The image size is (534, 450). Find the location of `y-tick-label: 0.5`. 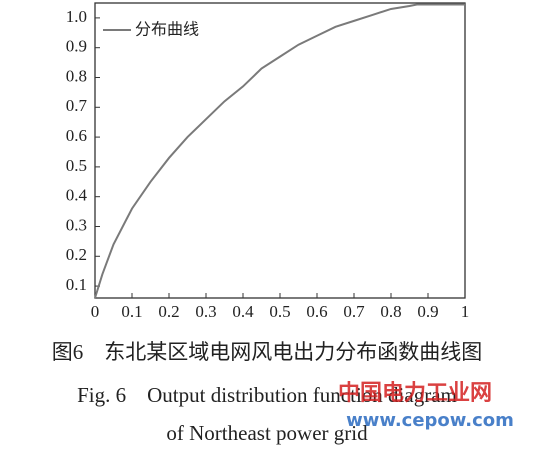

y-tick-label: 0.5 is located at coordinates (76, 165).